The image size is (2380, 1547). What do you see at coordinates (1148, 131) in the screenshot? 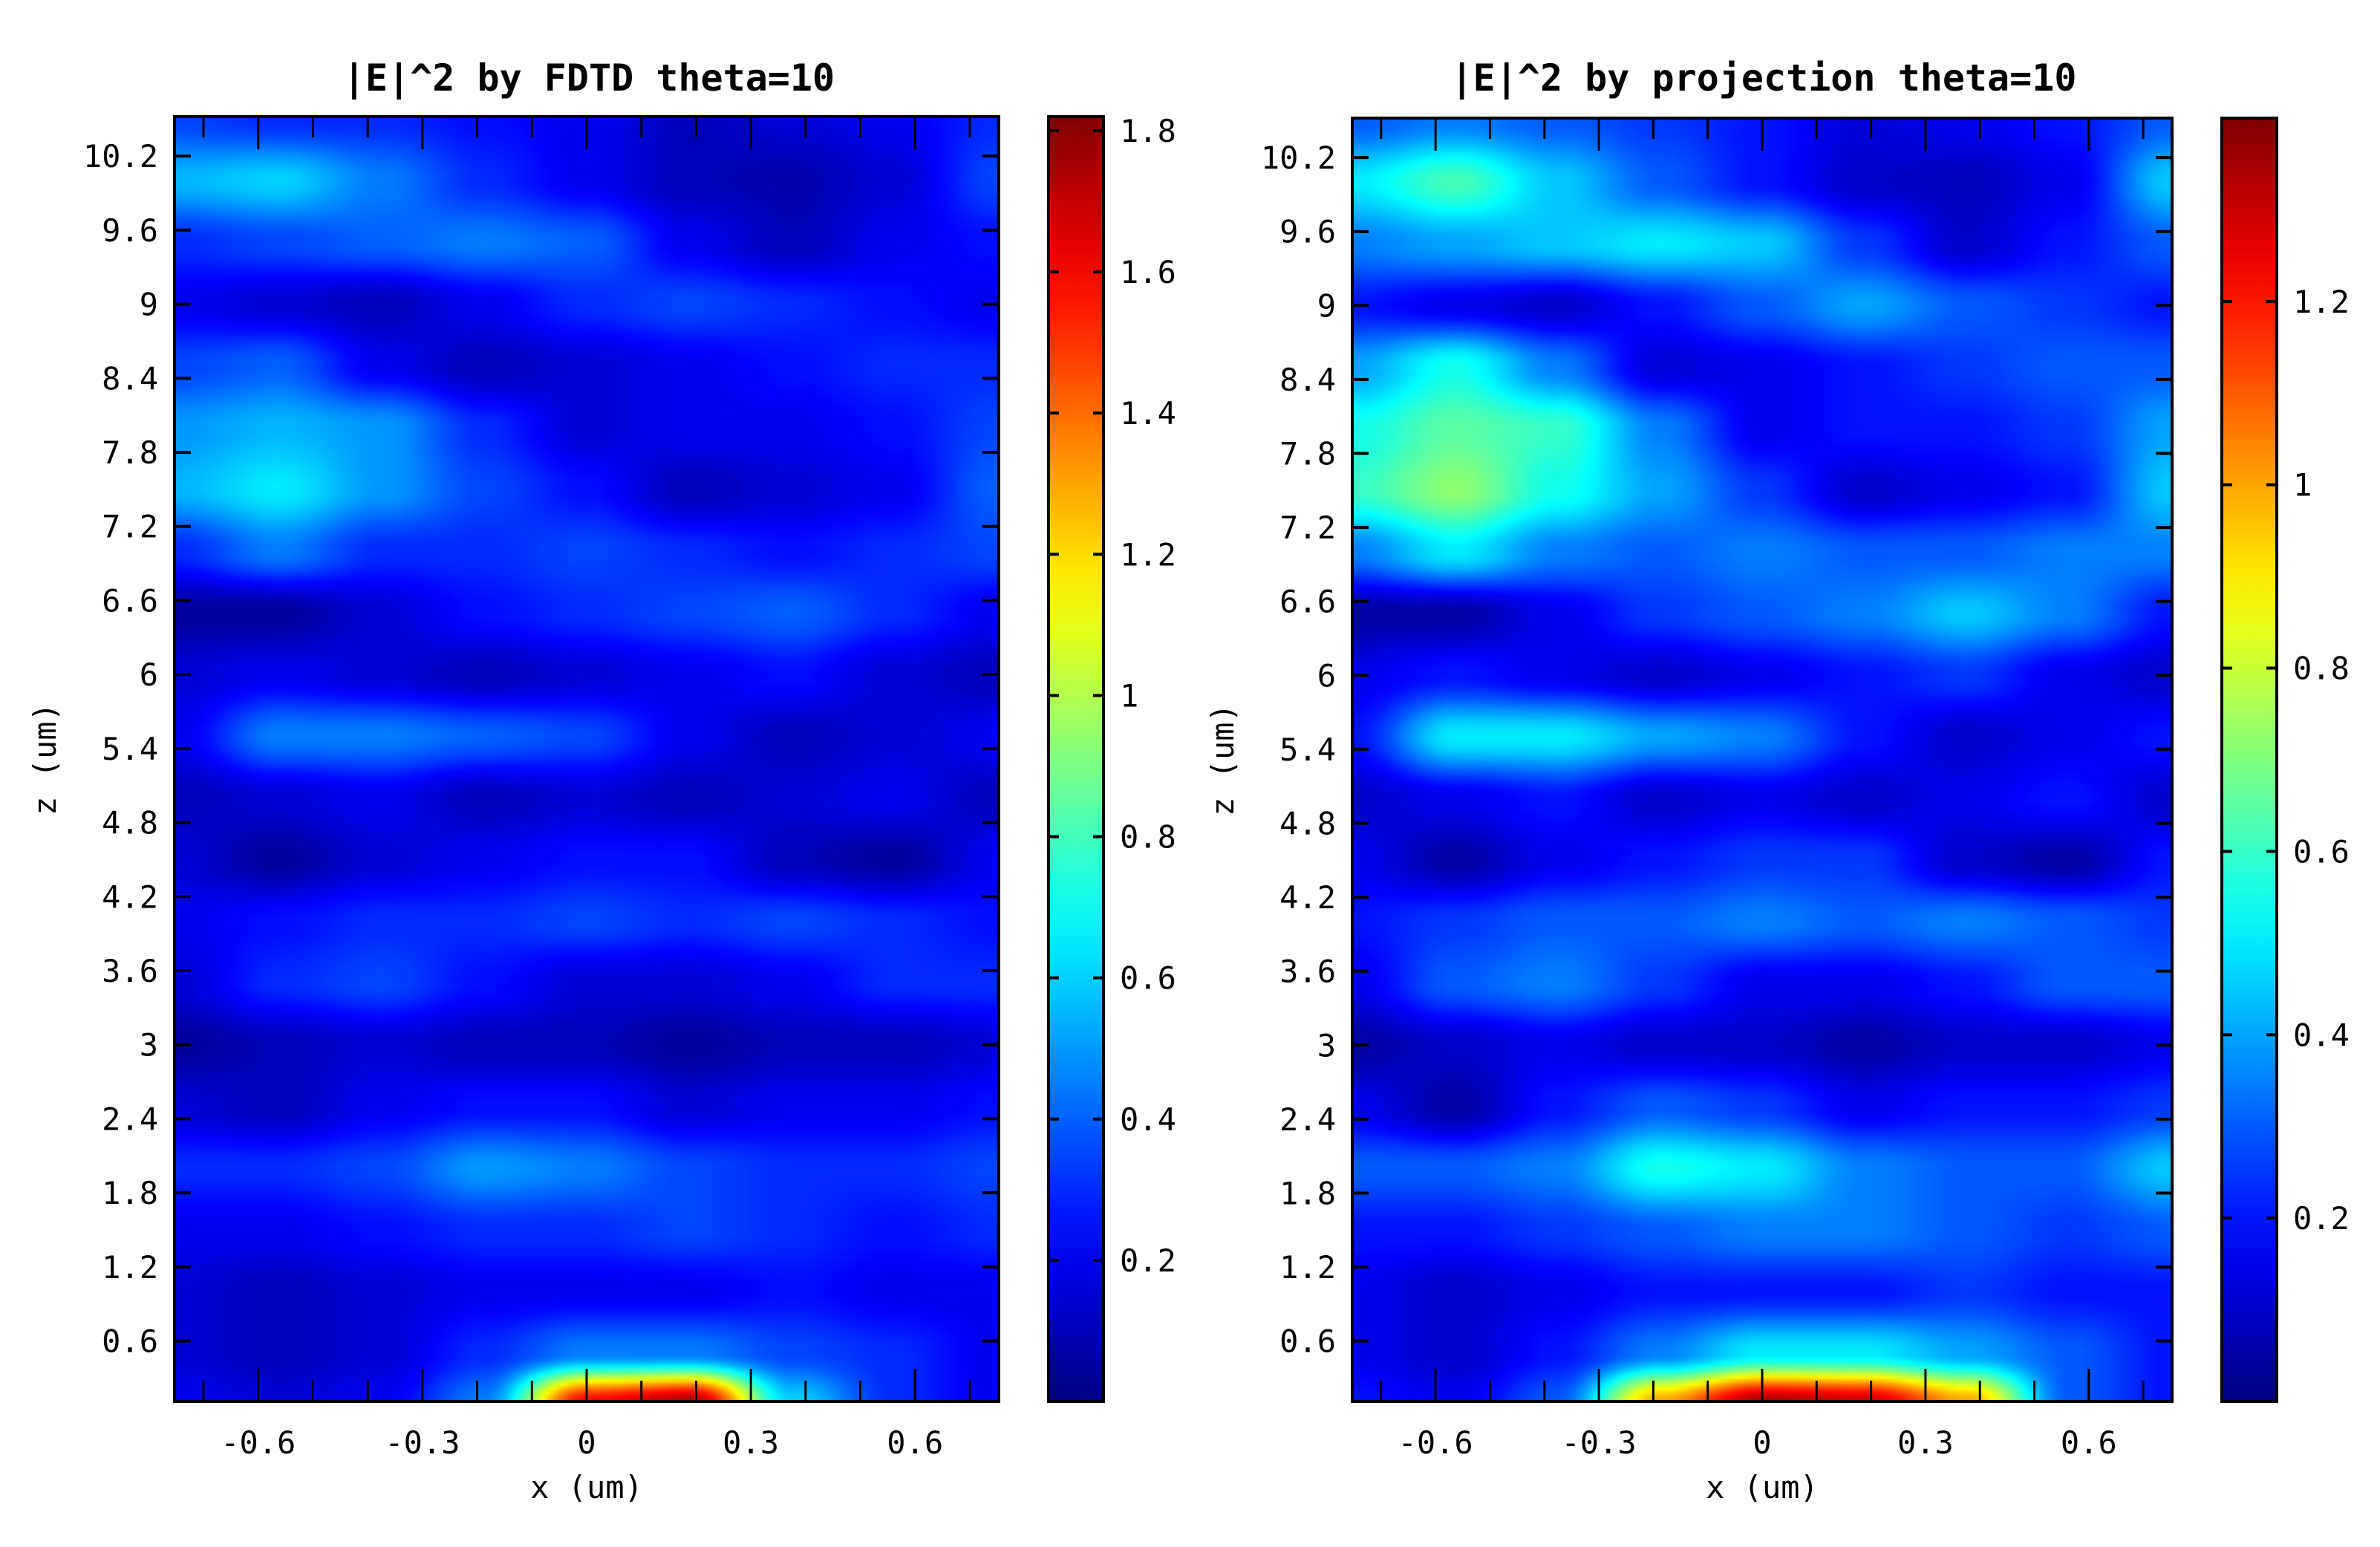
I see `colorbar-tick-label: 1.8` at bounding box center [1148, 131].